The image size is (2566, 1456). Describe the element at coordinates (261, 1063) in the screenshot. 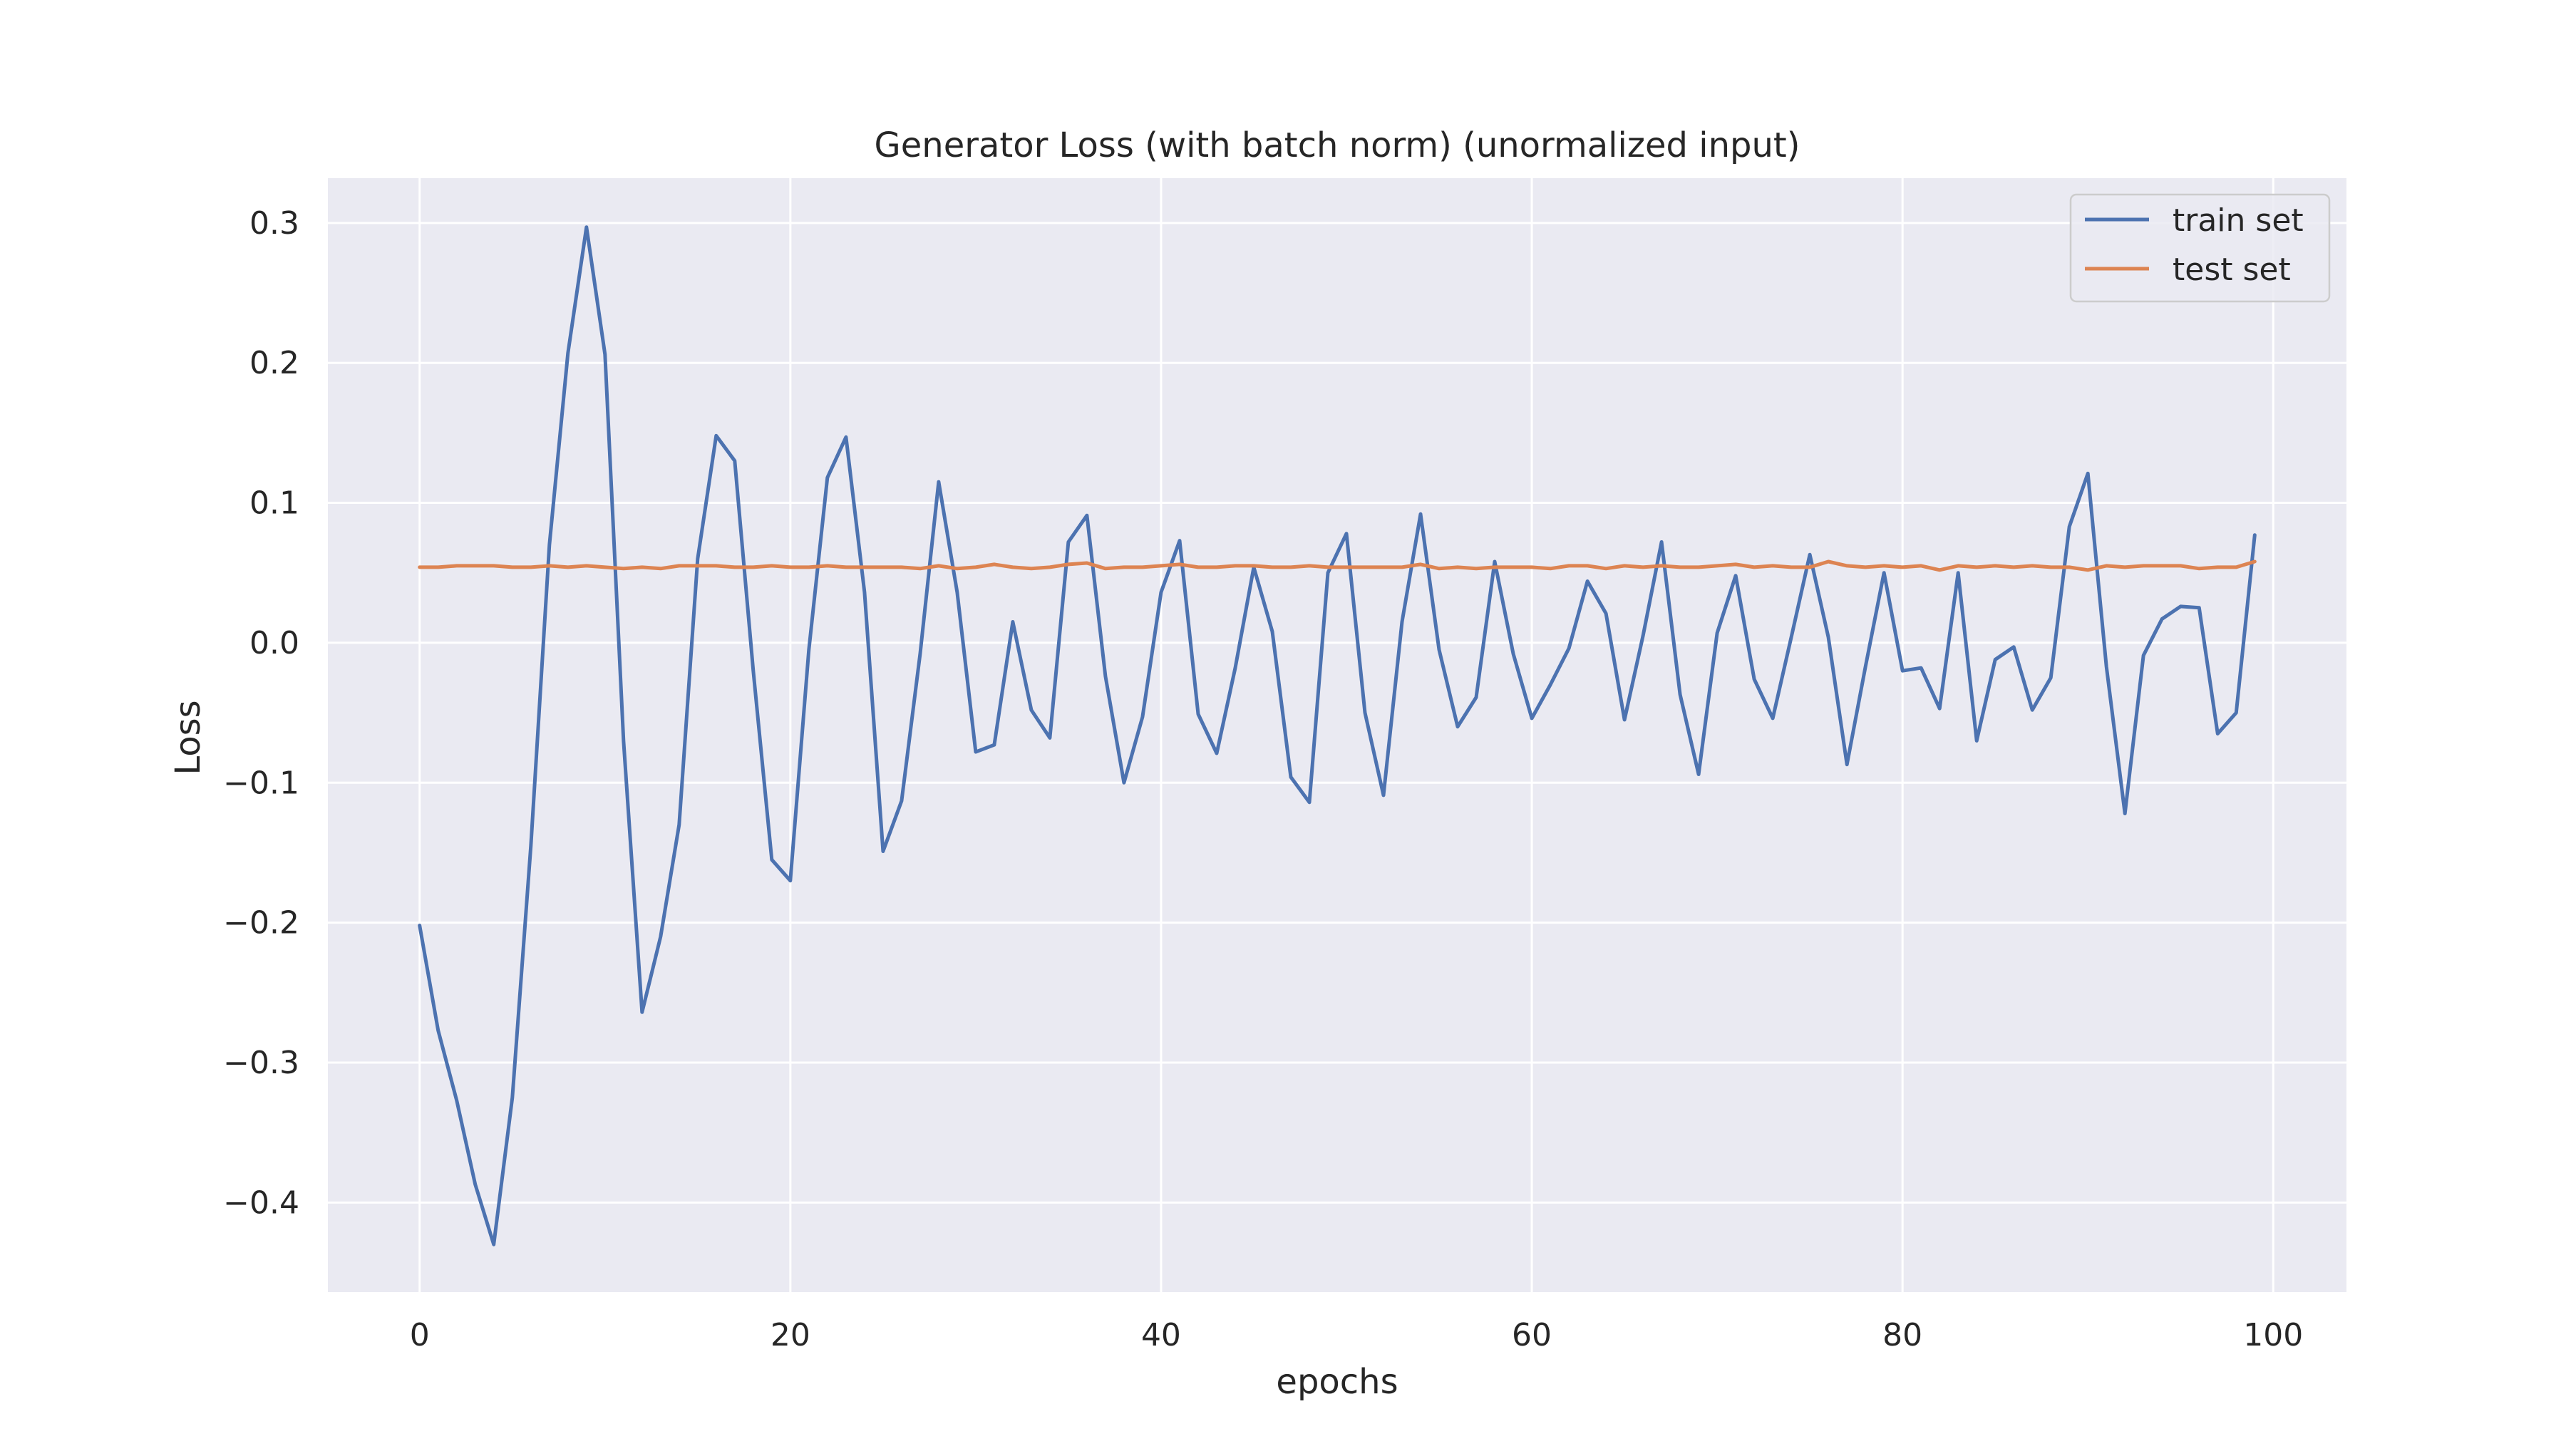

I see `y-tick-label: −0.3` at that location.